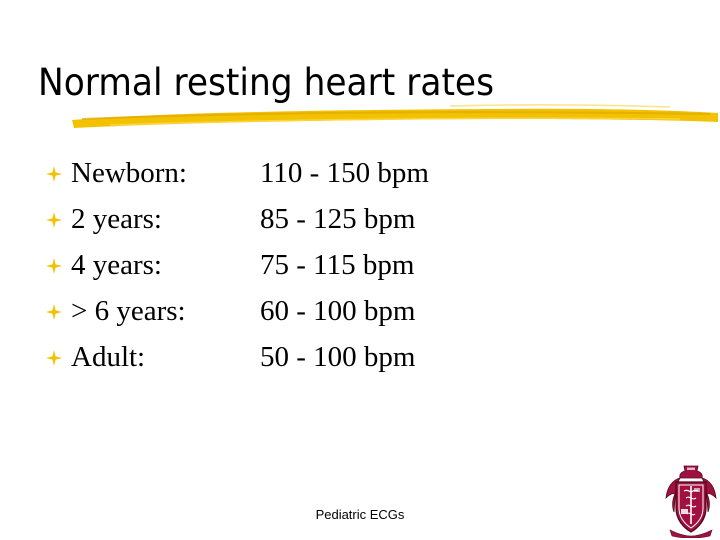 The image size is (720, 540). I want to click on list-item: 2 years: 85 - 125 bpm, so click(286, 219).